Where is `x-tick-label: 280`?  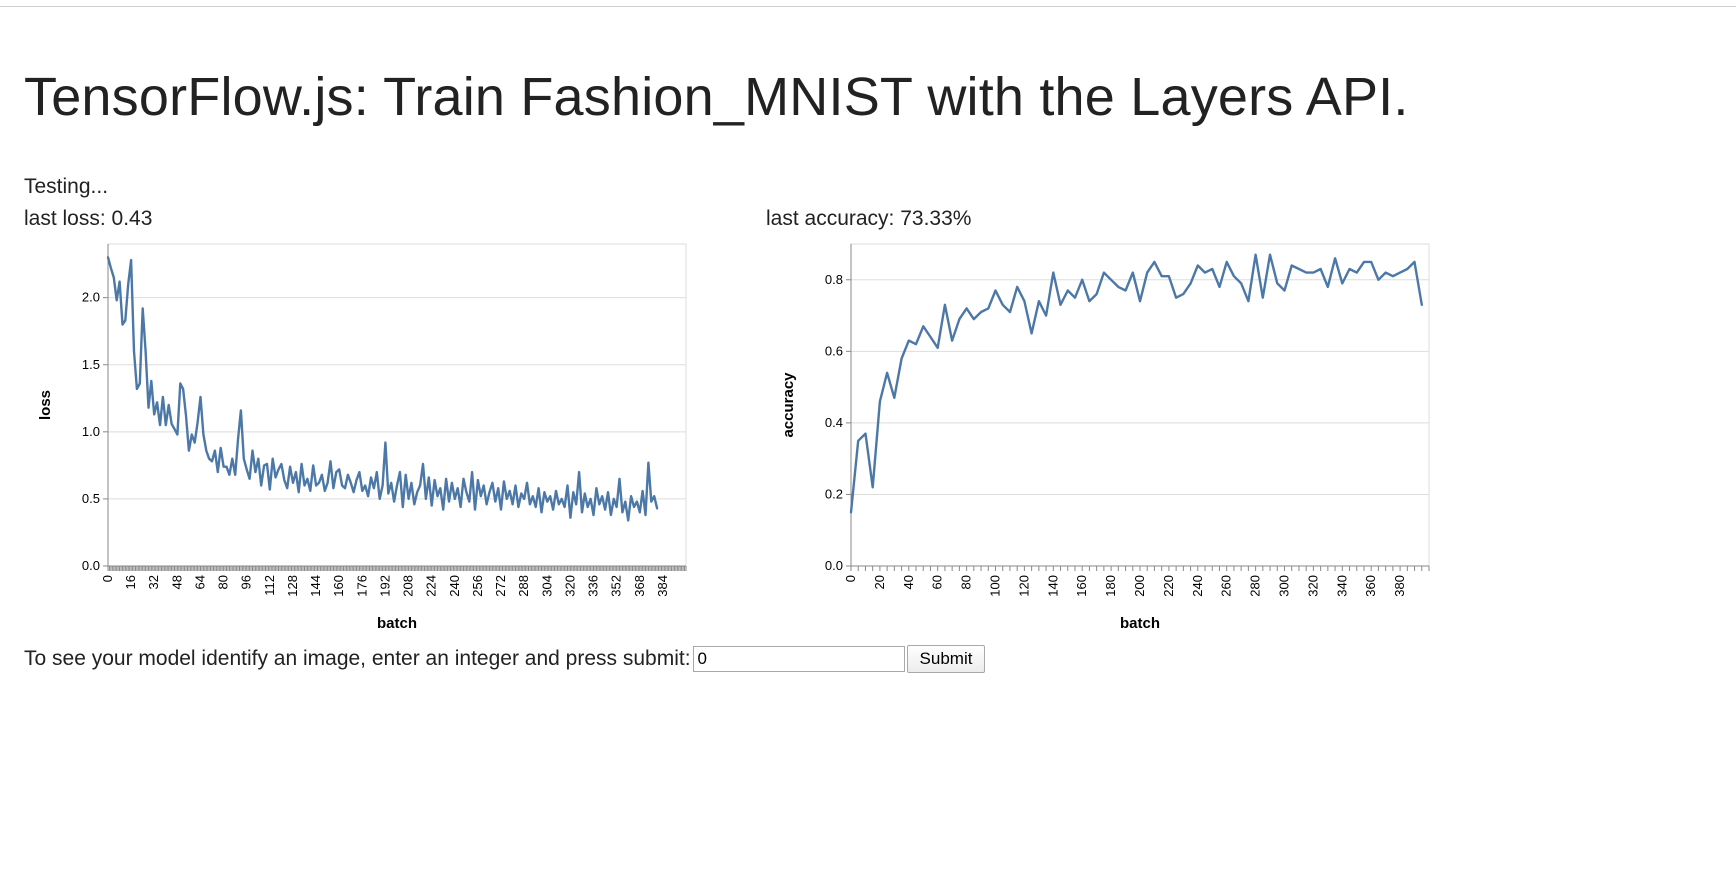
x-tick-label: 280 is located at coordinates (1255, 586).